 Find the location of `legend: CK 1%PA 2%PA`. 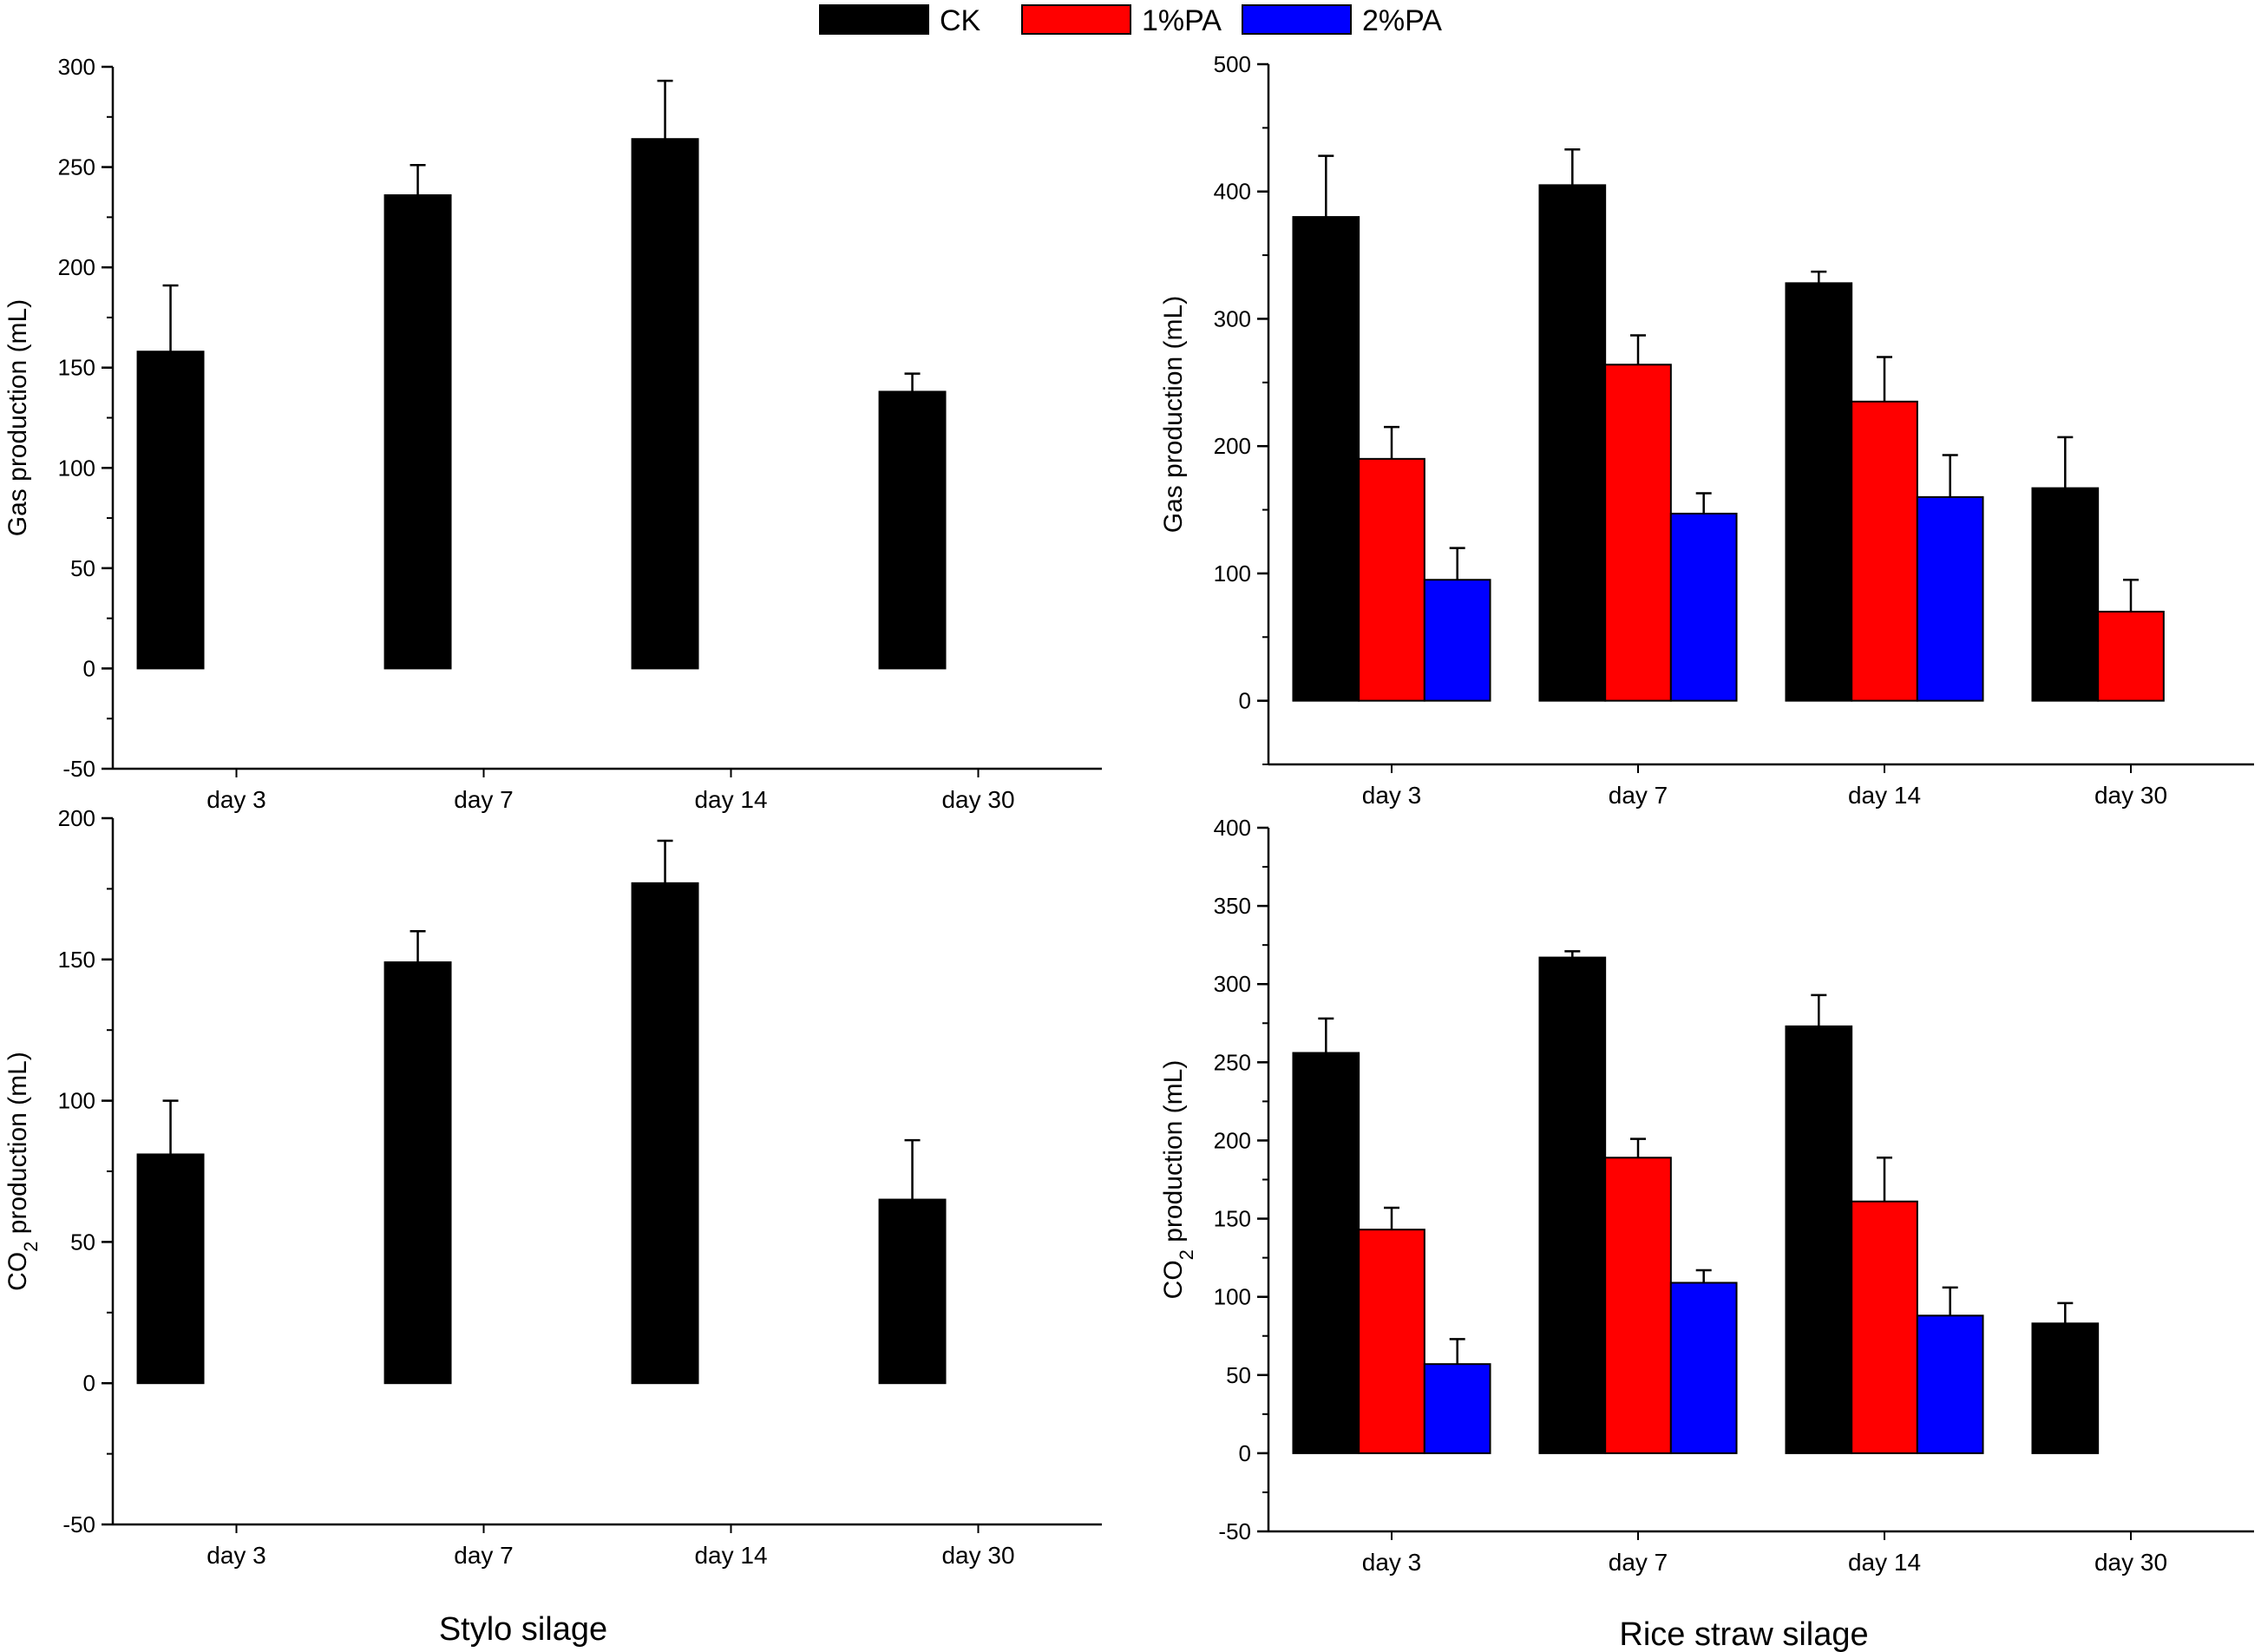

legend: CK 1%PA 2%PA is located at coordinates (1130, 20).